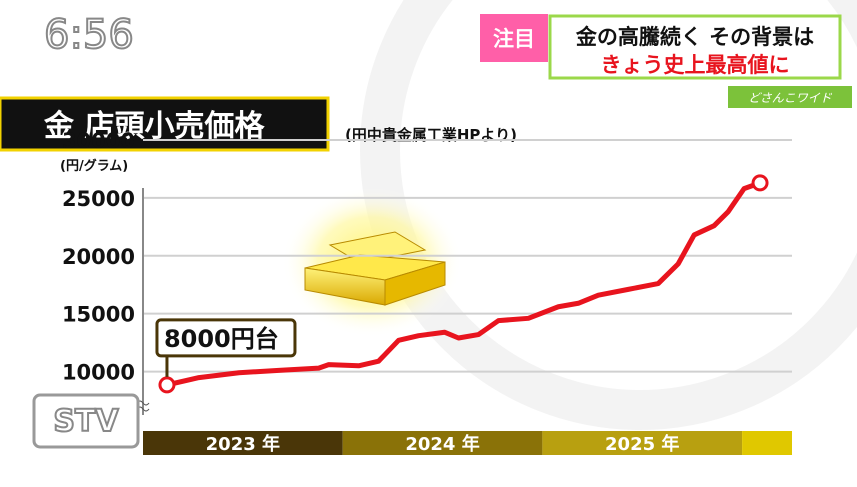 This screenshot has width=857, height=487. I want to click on chart-title: 金 店頭小売価格, so click(154, 126).